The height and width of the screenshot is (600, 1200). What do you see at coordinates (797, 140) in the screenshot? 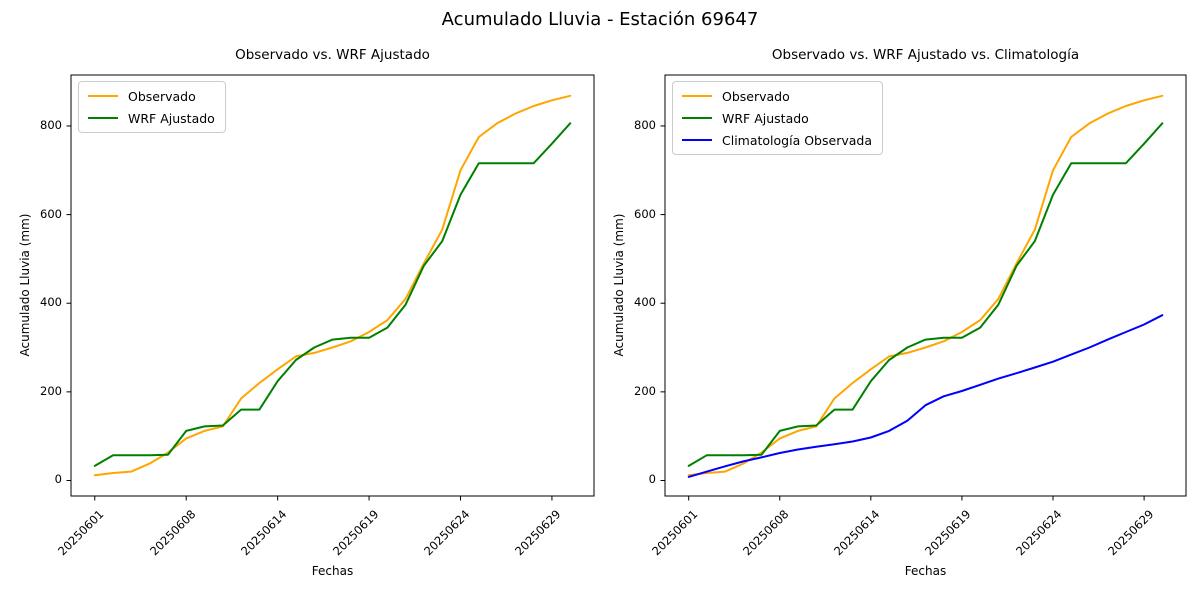
I see `legend-label: Climatología Observada` at bounding box center [797, 140].